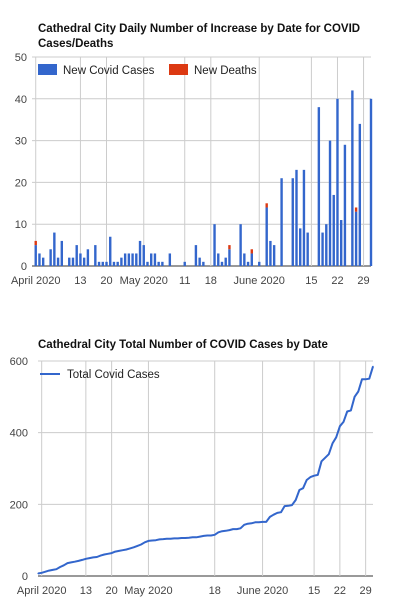  Describe the element at coordinates (36, 281) in the screenshot. I see `x-tick-label: April 2020` at that location.